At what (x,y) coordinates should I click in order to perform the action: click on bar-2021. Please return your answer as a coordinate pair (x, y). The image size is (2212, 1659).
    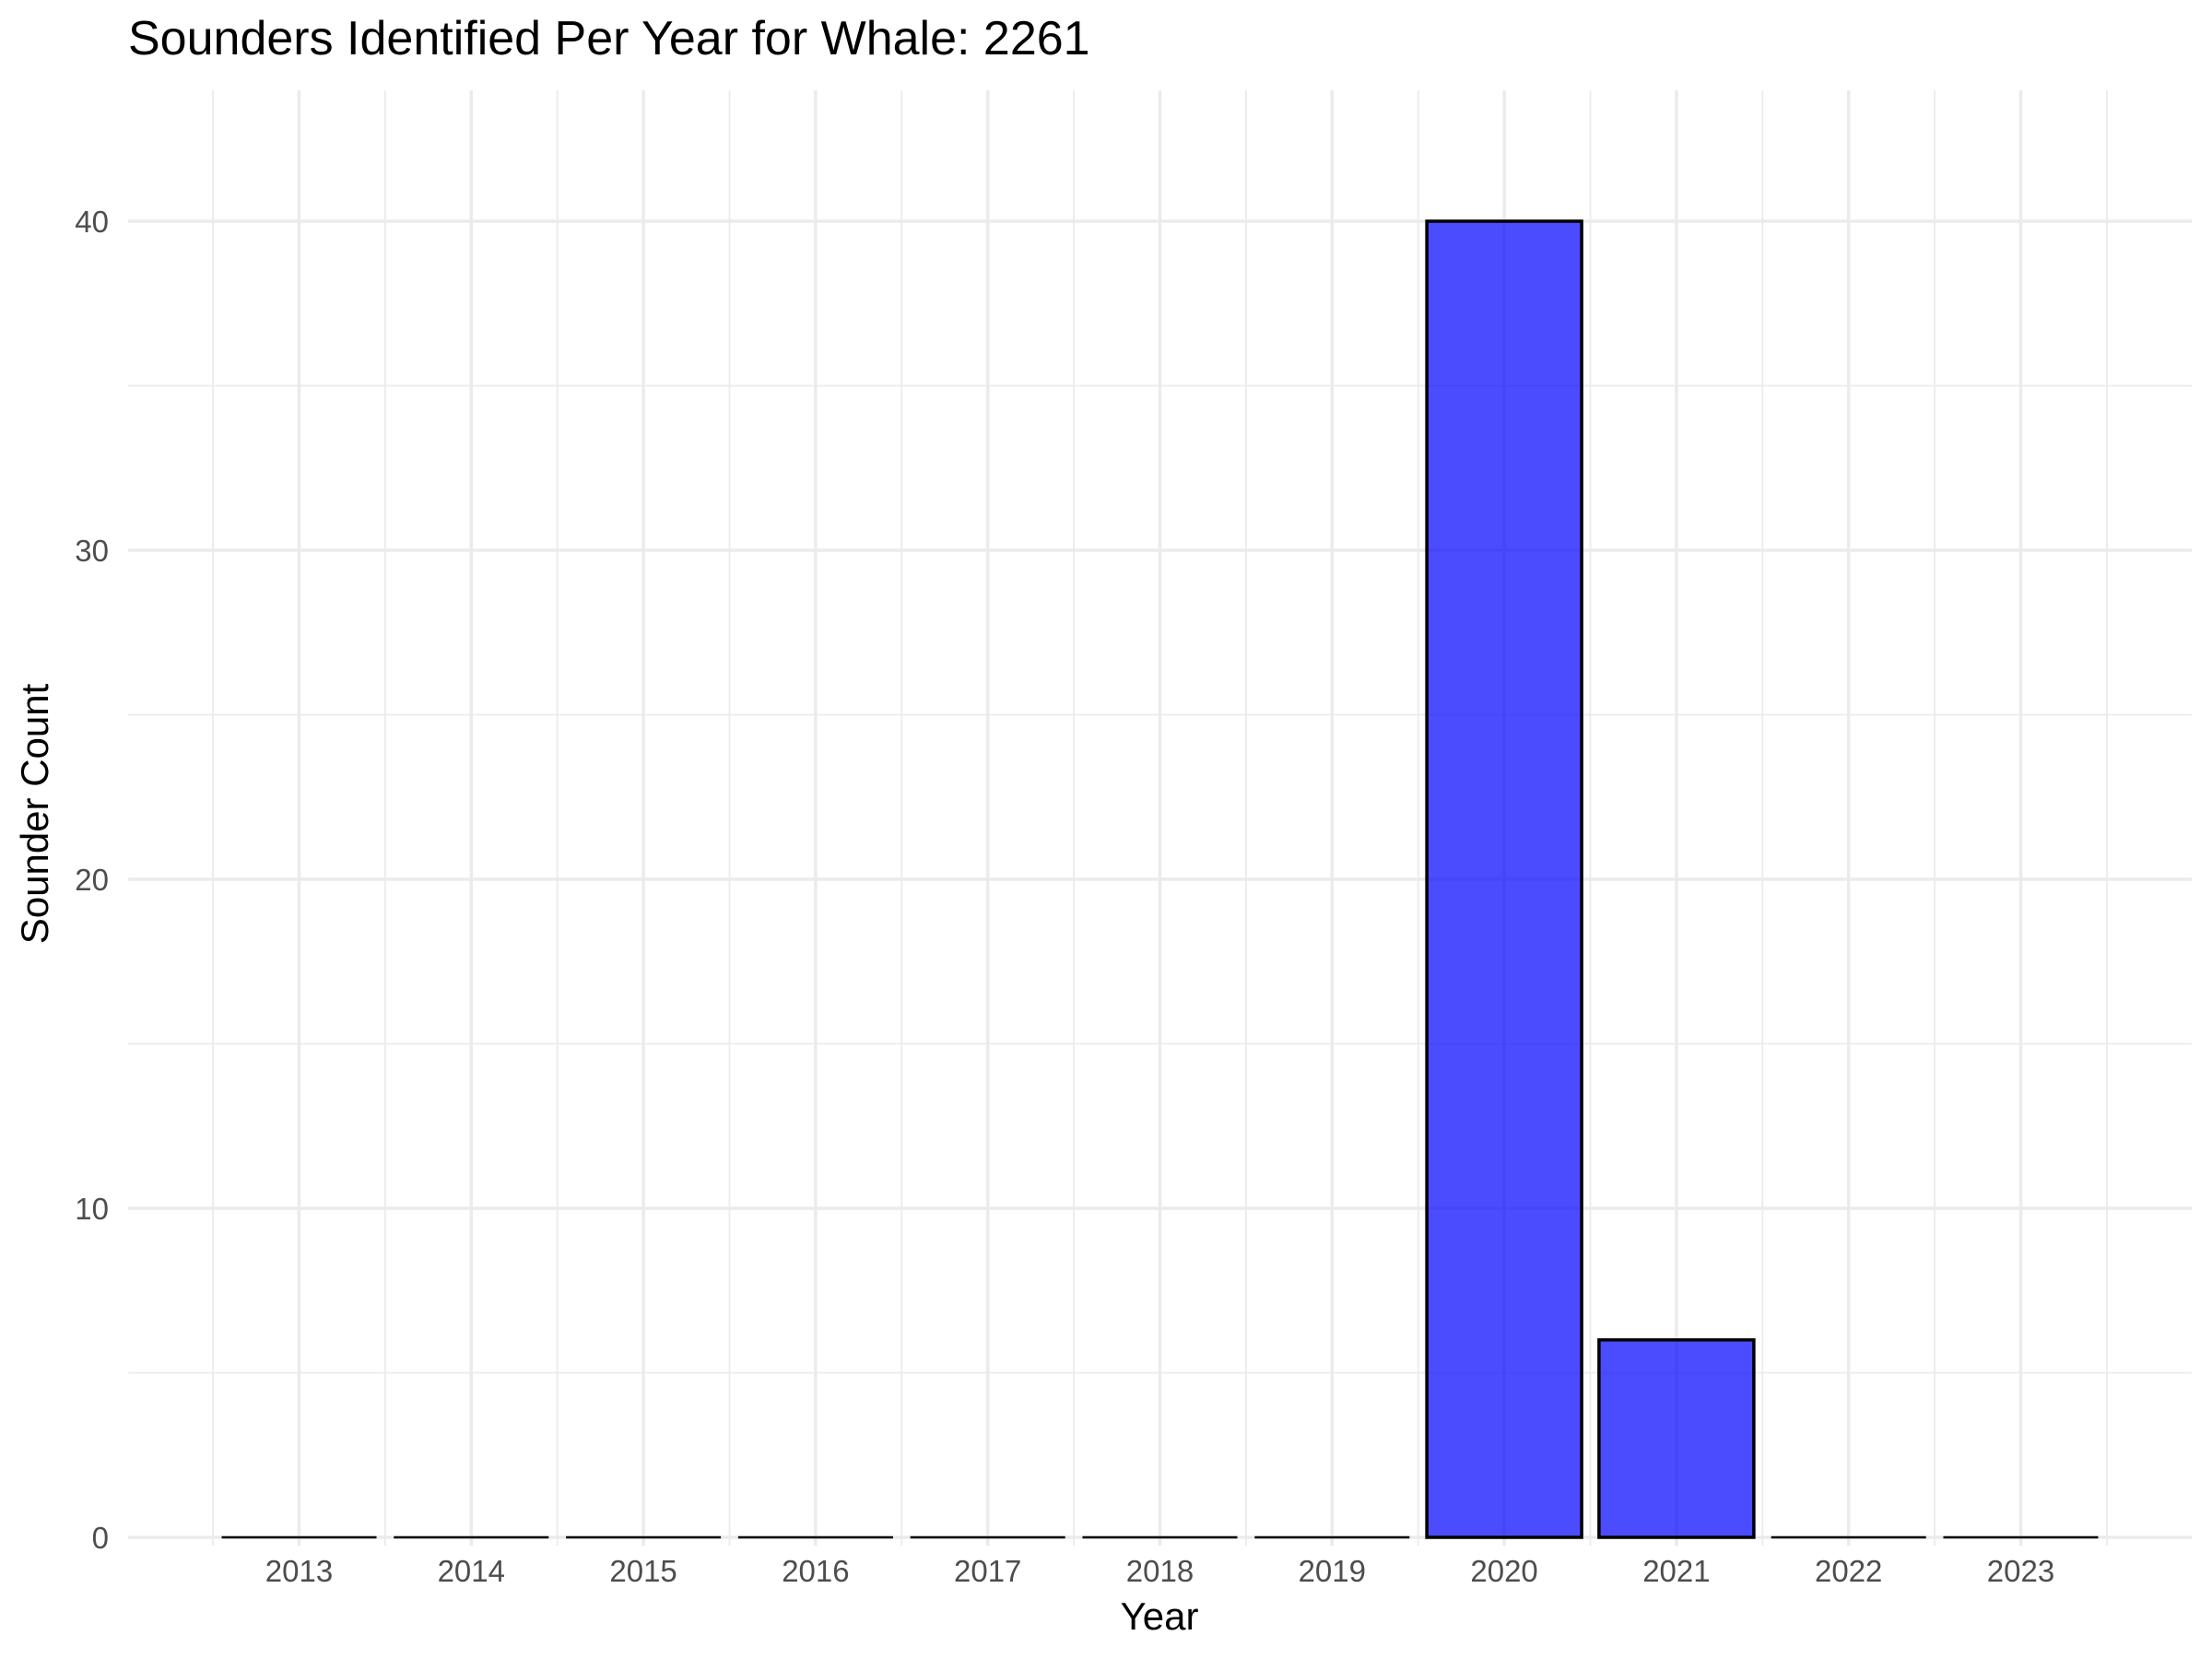
    Looking at the image, I should click on (1676, 1438).